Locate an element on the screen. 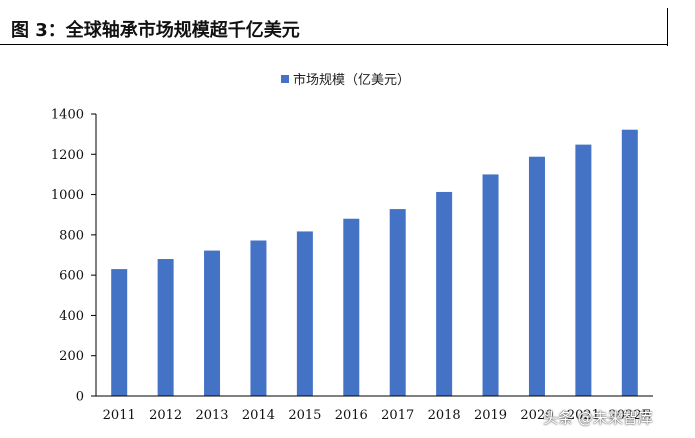  y-tick-label: 1200 is located at coordinates (67, 155).